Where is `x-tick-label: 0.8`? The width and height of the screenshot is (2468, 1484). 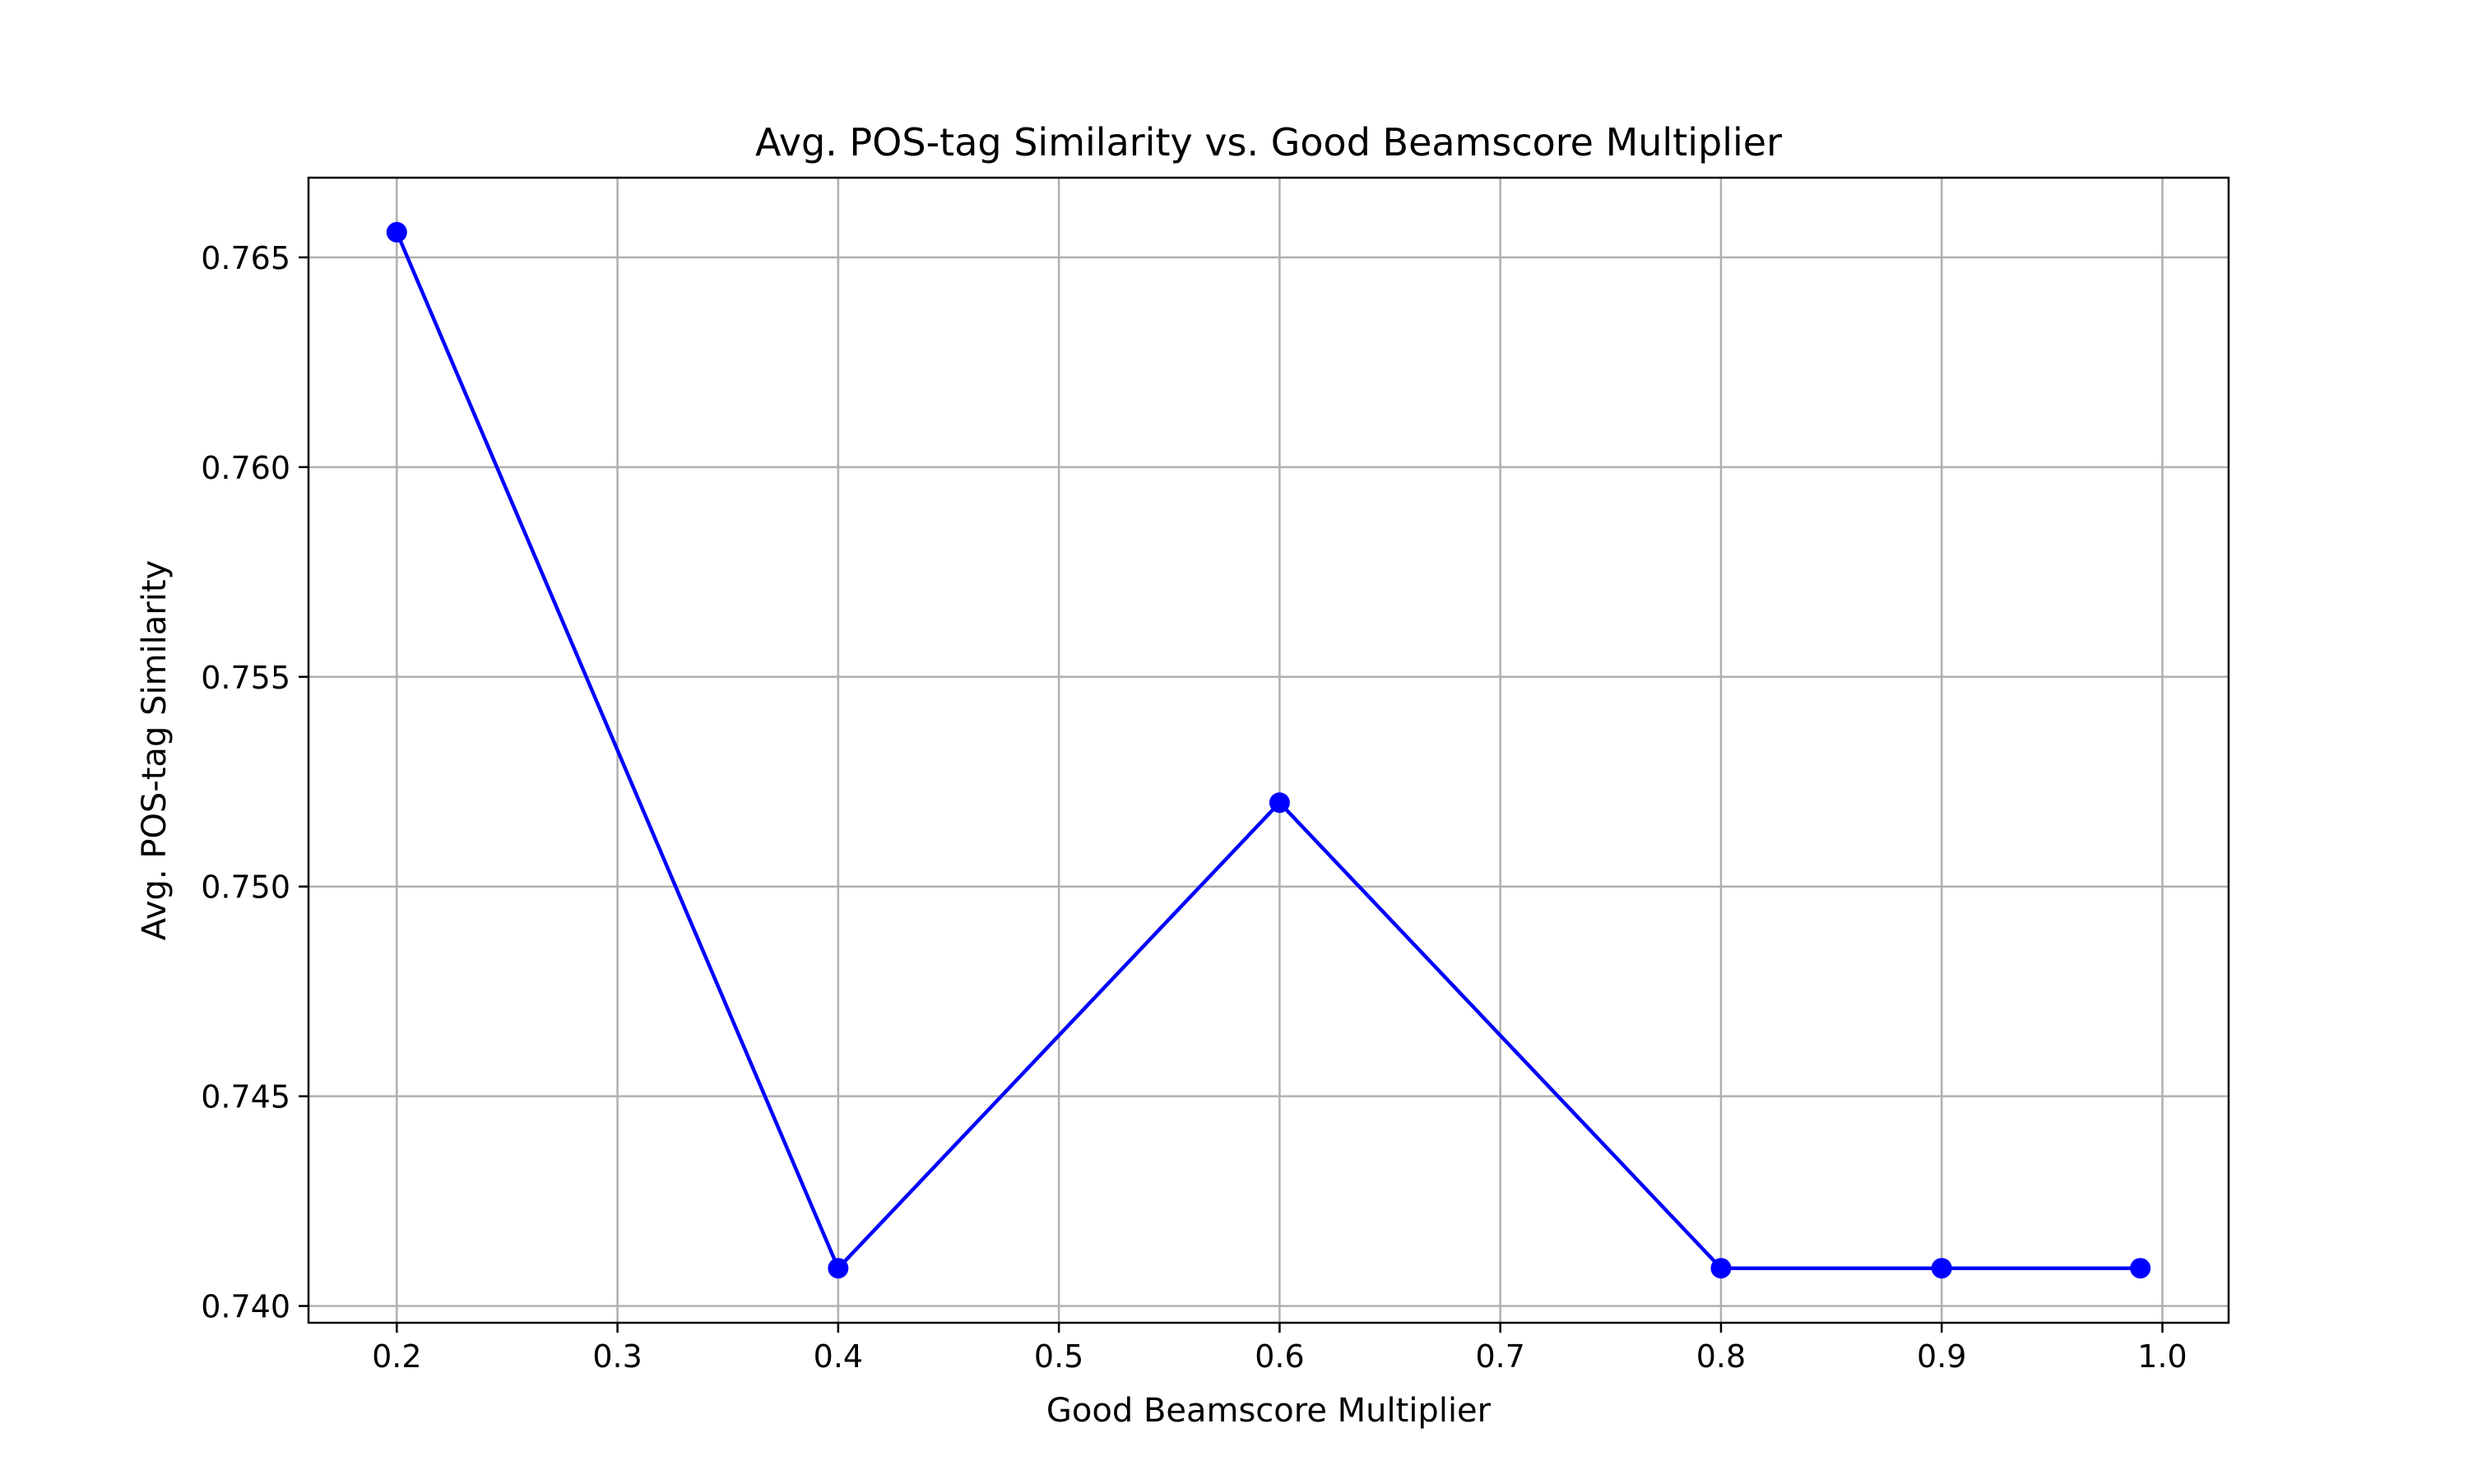
x-tick-label: 0.8 is located at coordinates (1721, 1356).